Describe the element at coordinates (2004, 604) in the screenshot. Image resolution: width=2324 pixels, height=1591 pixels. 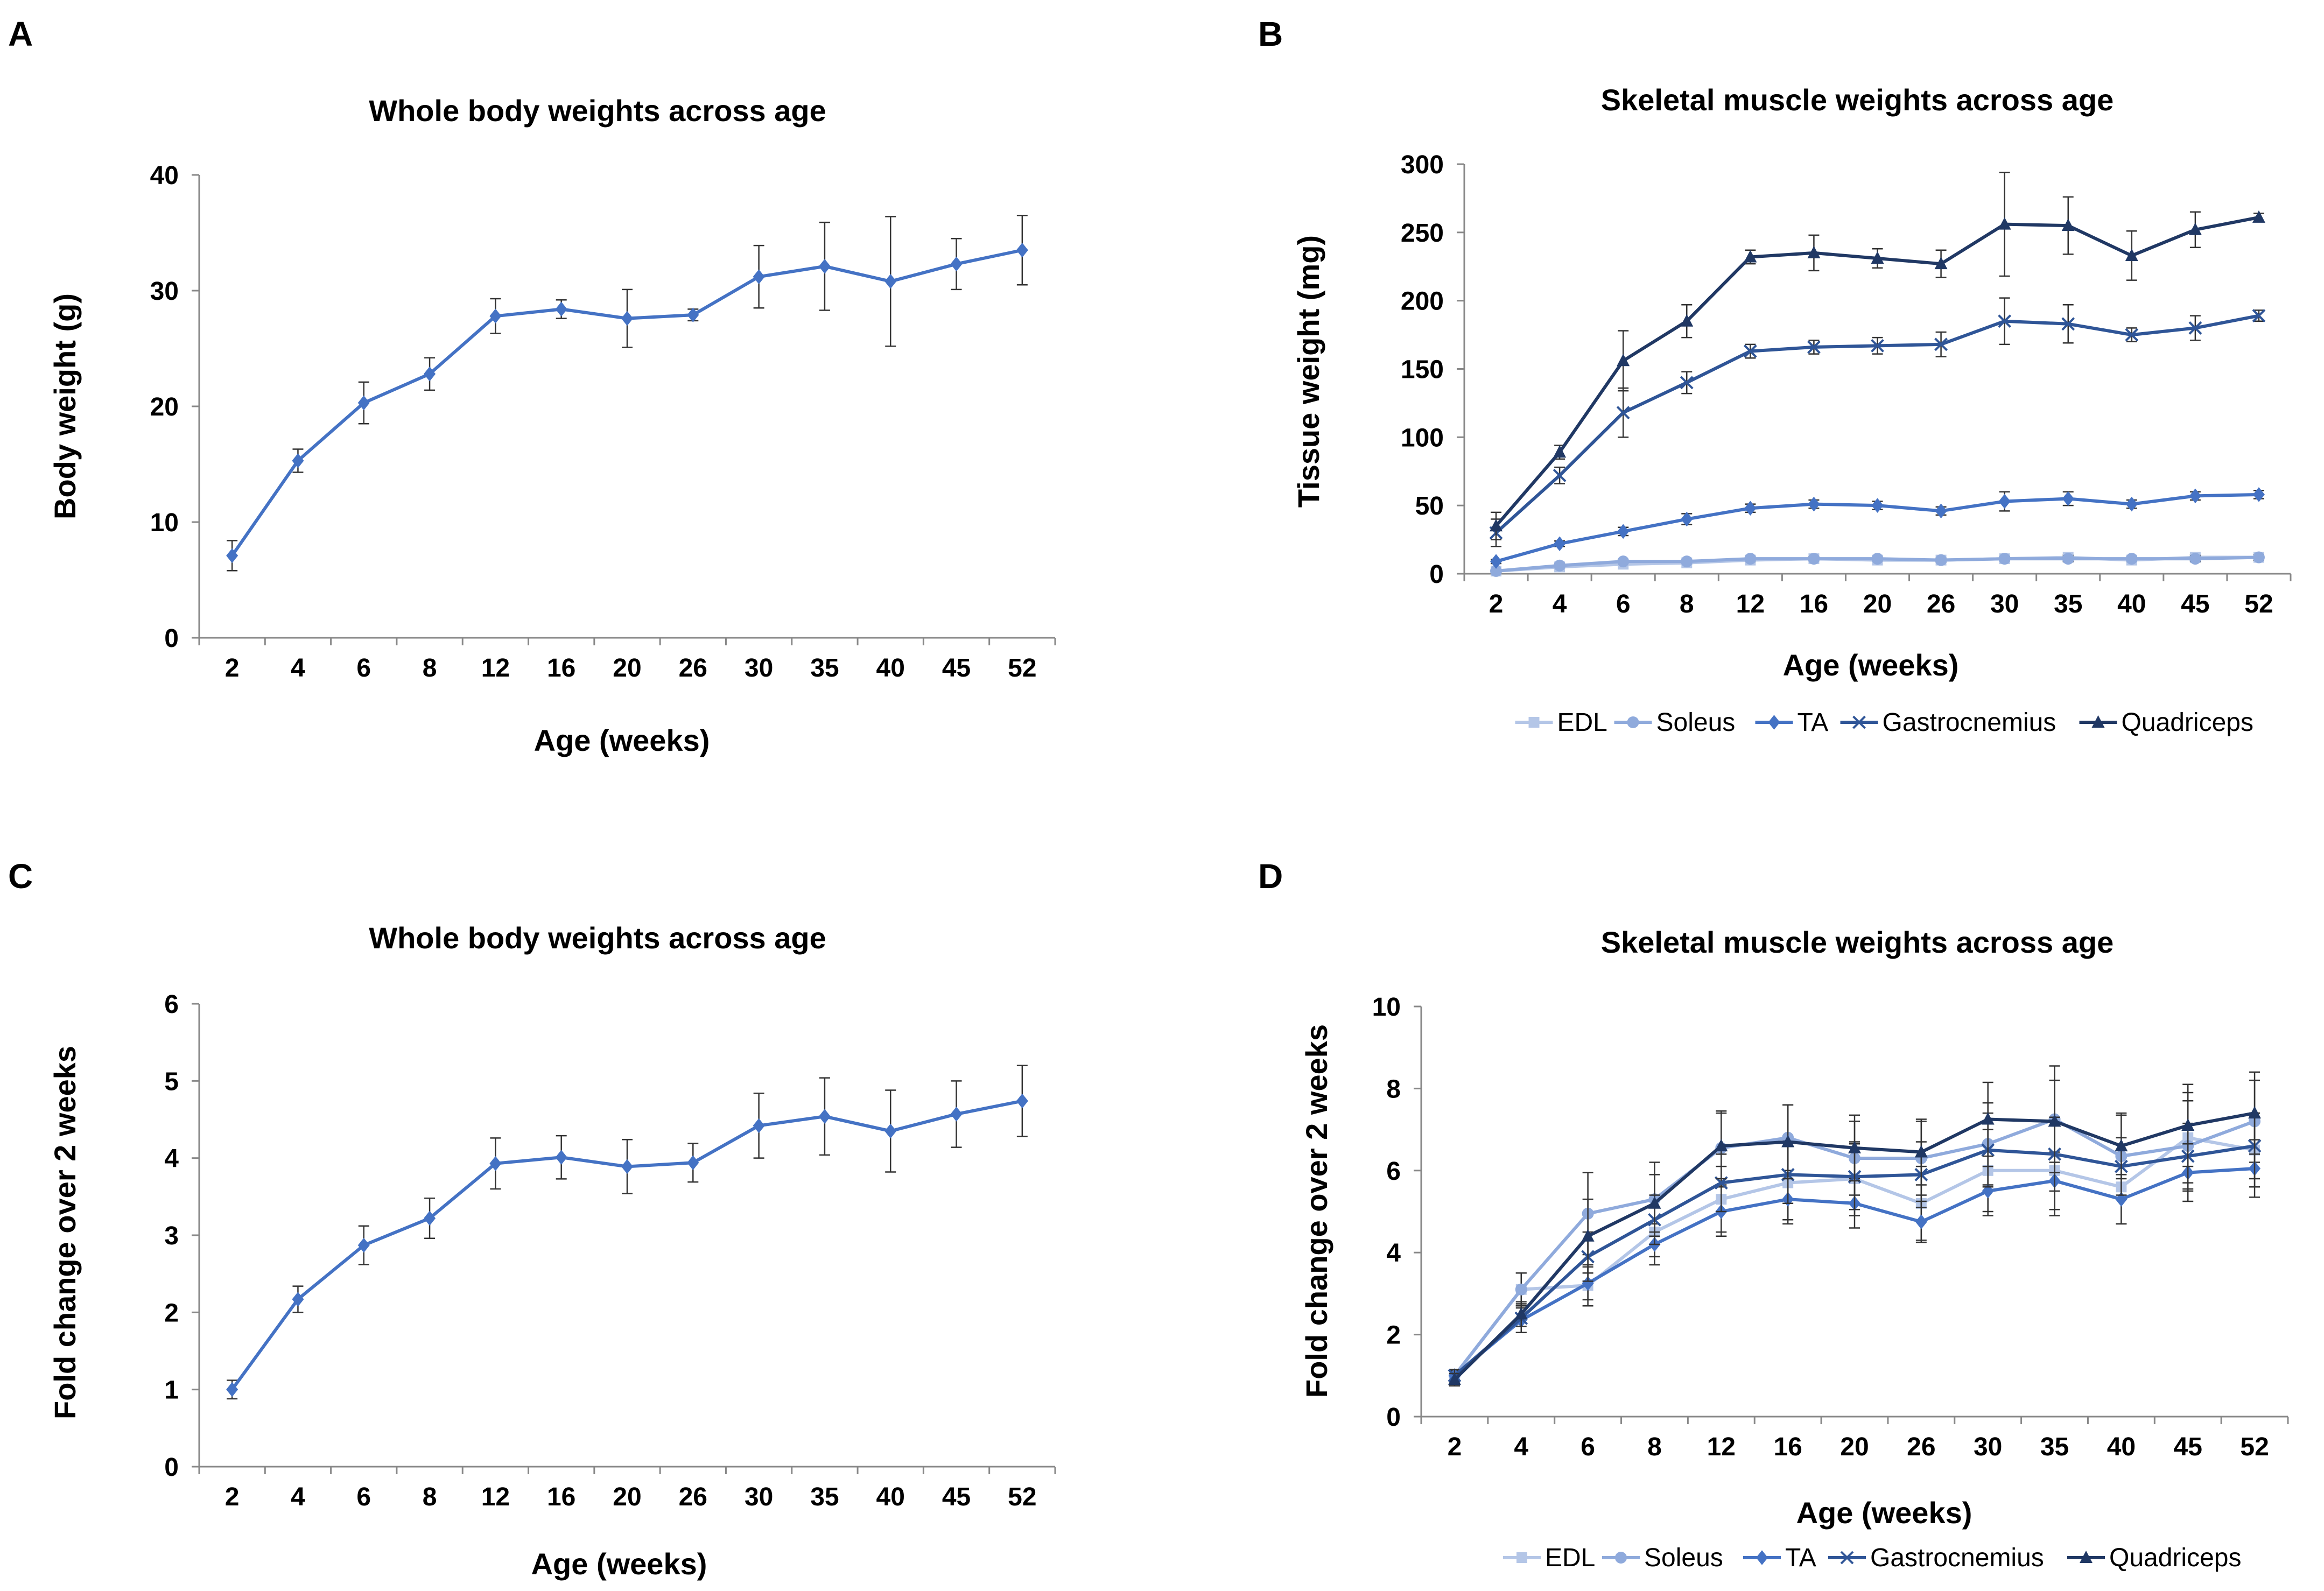
I see `x-tick-label: 30` at that location.